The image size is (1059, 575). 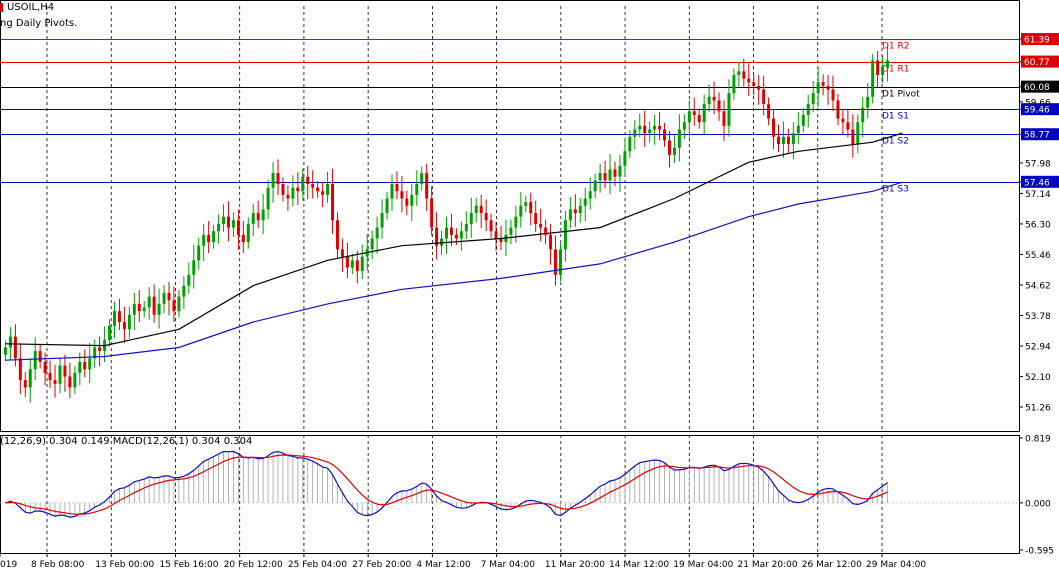 I want to click on price-tick-label: 51.26, so click(x=1038, y=409).